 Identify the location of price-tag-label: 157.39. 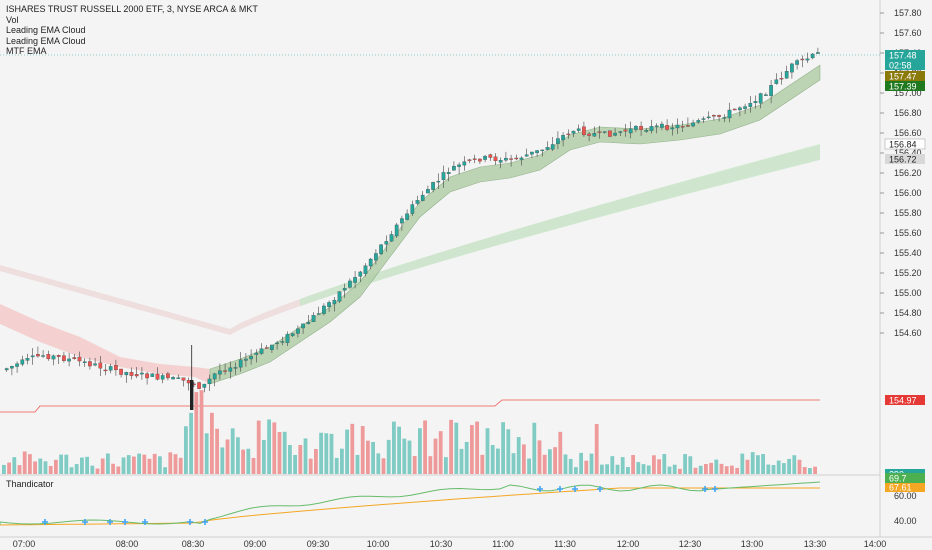
(903, 87).